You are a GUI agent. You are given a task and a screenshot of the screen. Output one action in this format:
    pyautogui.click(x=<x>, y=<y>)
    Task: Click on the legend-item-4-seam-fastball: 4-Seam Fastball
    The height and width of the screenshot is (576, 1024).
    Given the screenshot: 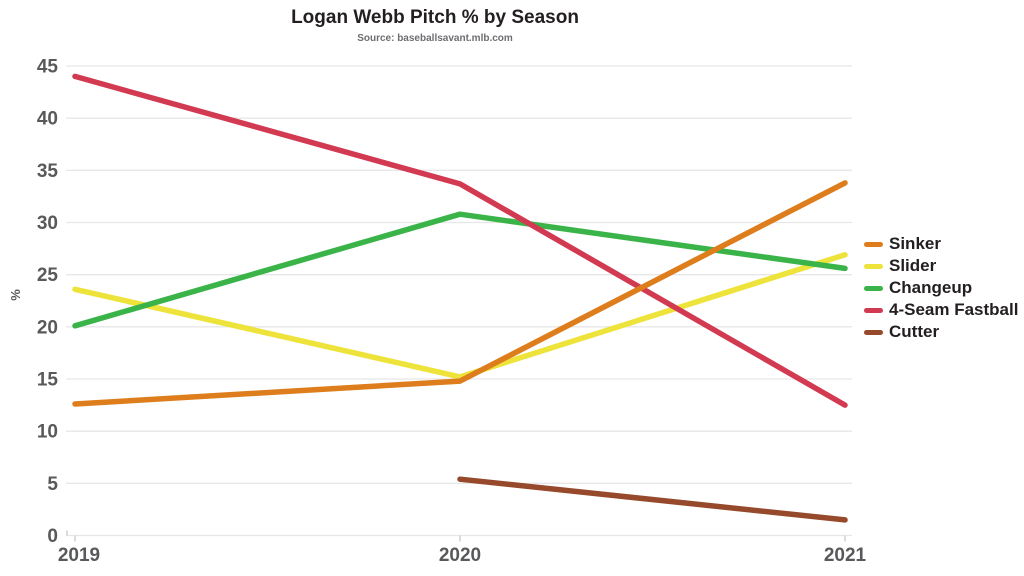 What is the action you would take?
    pyautogui.click(x=941, y=310)
    